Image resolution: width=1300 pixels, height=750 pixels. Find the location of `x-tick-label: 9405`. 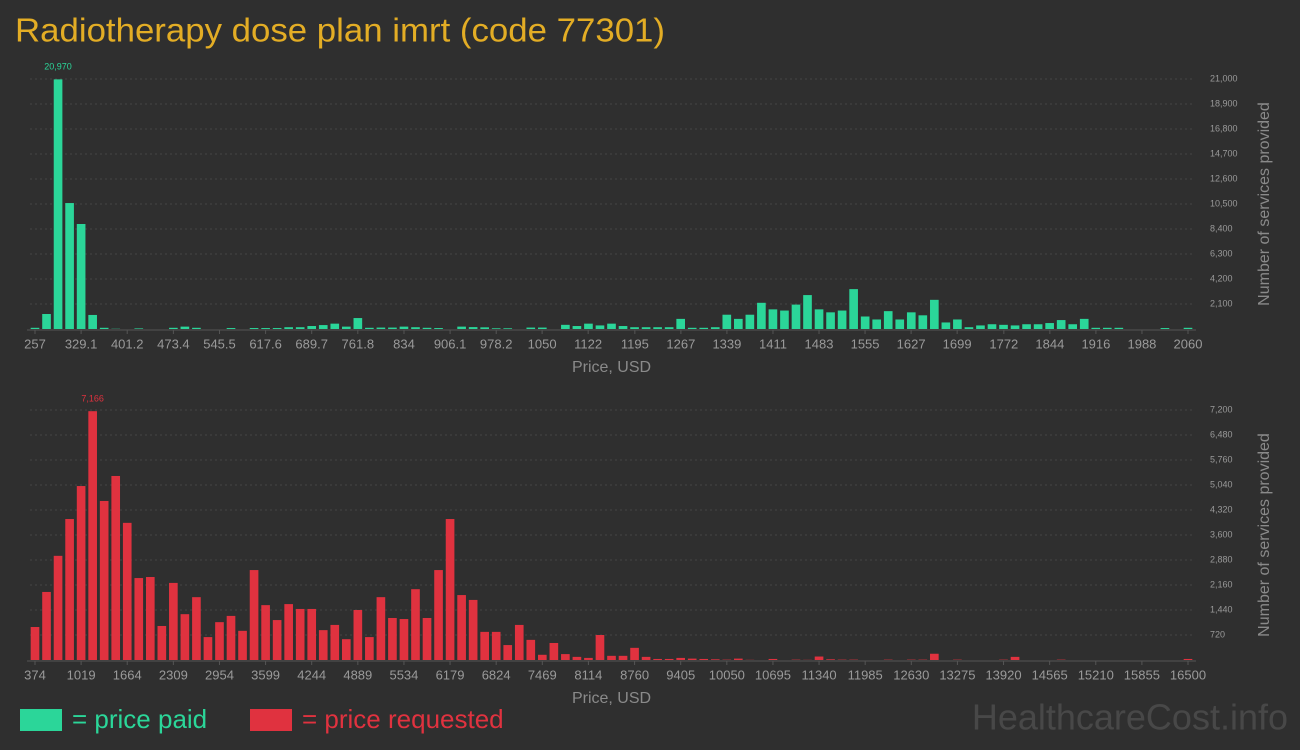

x-tick-label: 9405 is located at coordinates (680, 674).